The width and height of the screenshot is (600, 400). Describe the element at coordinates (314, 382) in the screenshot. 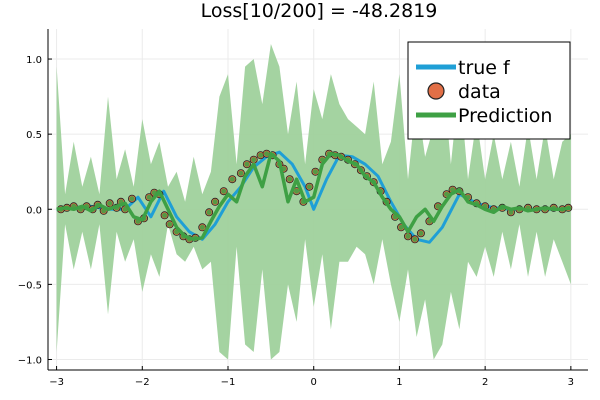

I see `x-tick-label: 0` at that location.